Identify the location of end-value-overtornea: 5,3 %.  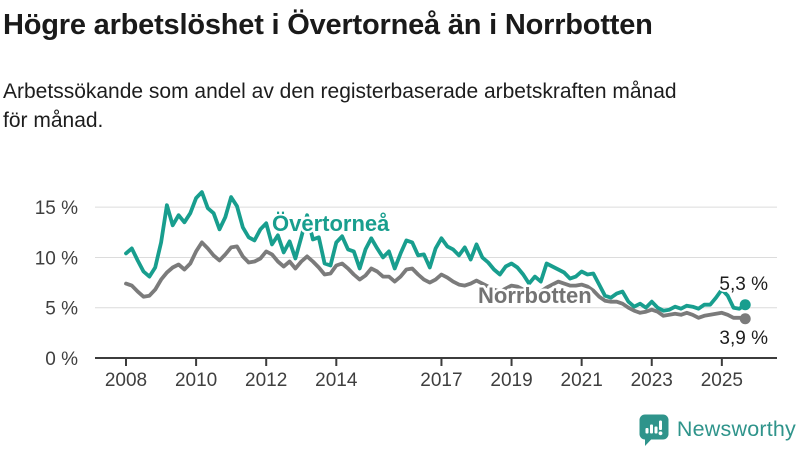
(743, 284).